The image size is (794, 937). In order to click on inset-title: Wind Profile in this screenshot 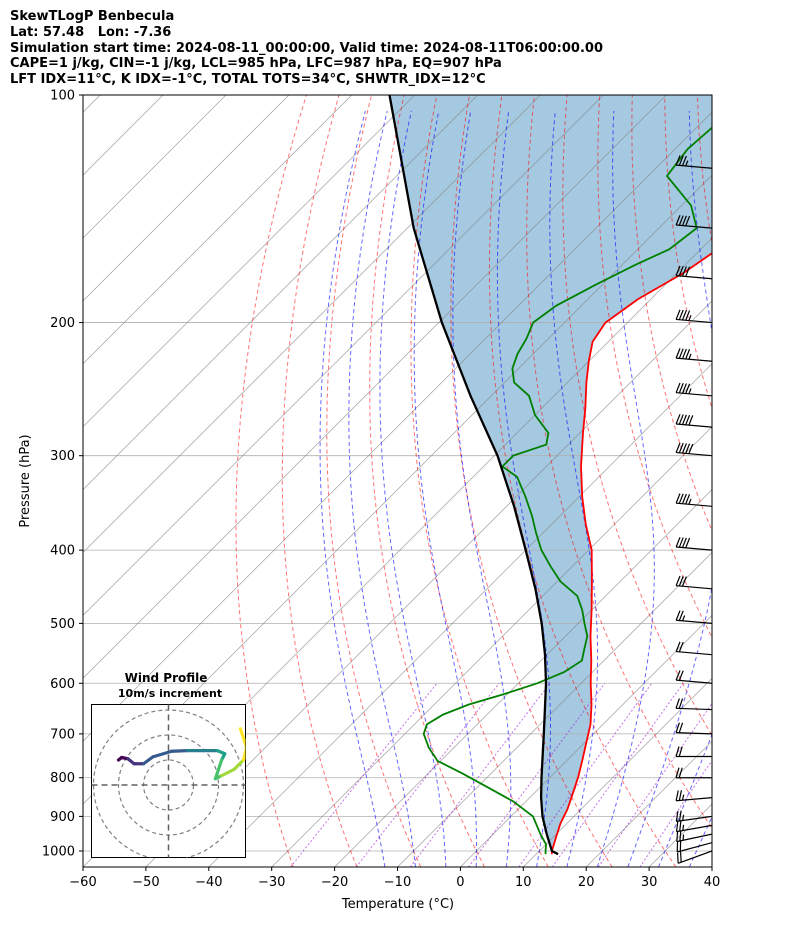, I will do `click(166, 678)`.